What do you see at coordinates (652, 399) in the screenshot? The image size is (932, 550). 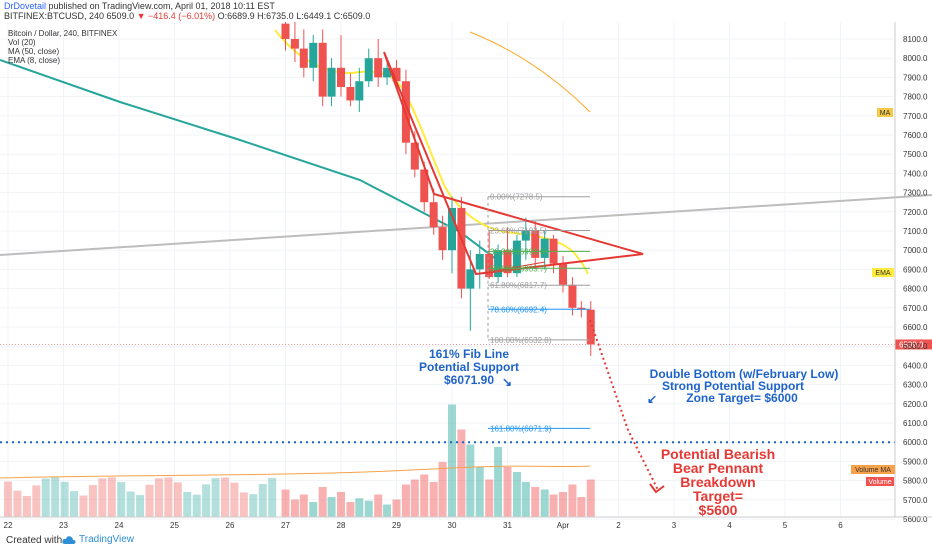 I see `down-left-arrow-icon: ↙` at bounding box center [652, 399].